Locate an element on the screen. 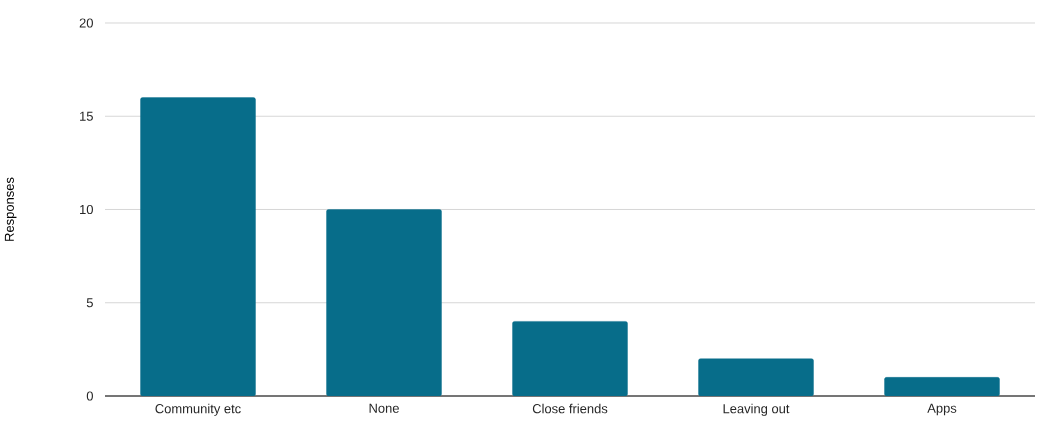 This screenshot has width=1052, height=430. y-axis-title: Responses is located at coordinates (10, 209).